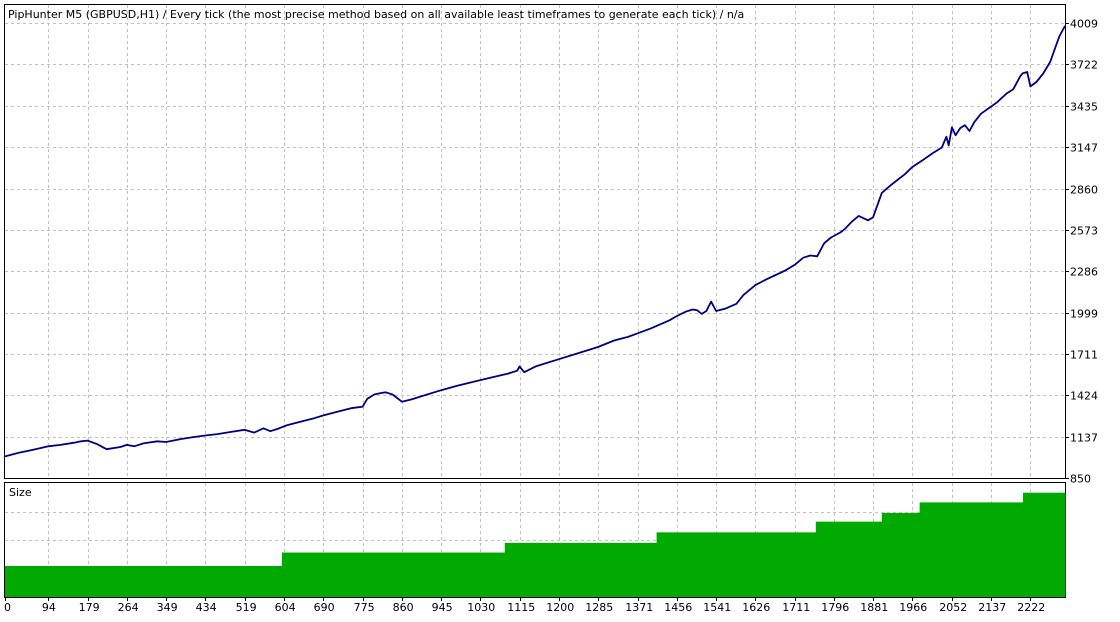 Image resolution: width=1120 pixels, height=622 pixels. I want to click on x-tick-label: 1541, so click(717, 607).